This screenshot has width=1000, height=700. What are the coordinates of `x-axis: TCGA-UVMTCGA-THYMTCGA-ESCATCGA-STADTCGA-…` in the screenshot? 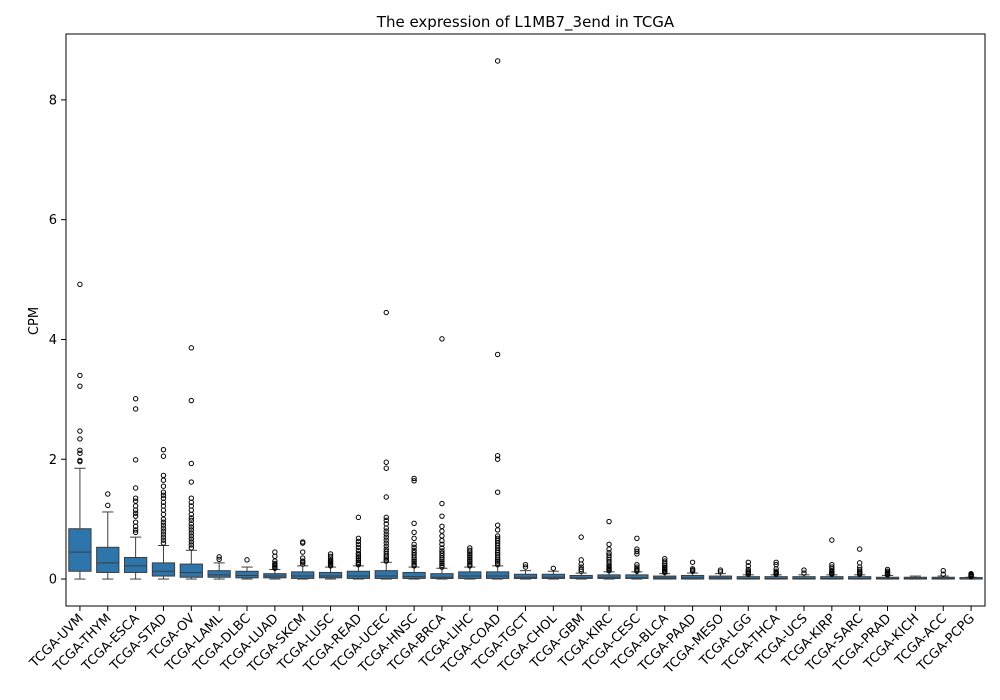 It's located at (502, 641).